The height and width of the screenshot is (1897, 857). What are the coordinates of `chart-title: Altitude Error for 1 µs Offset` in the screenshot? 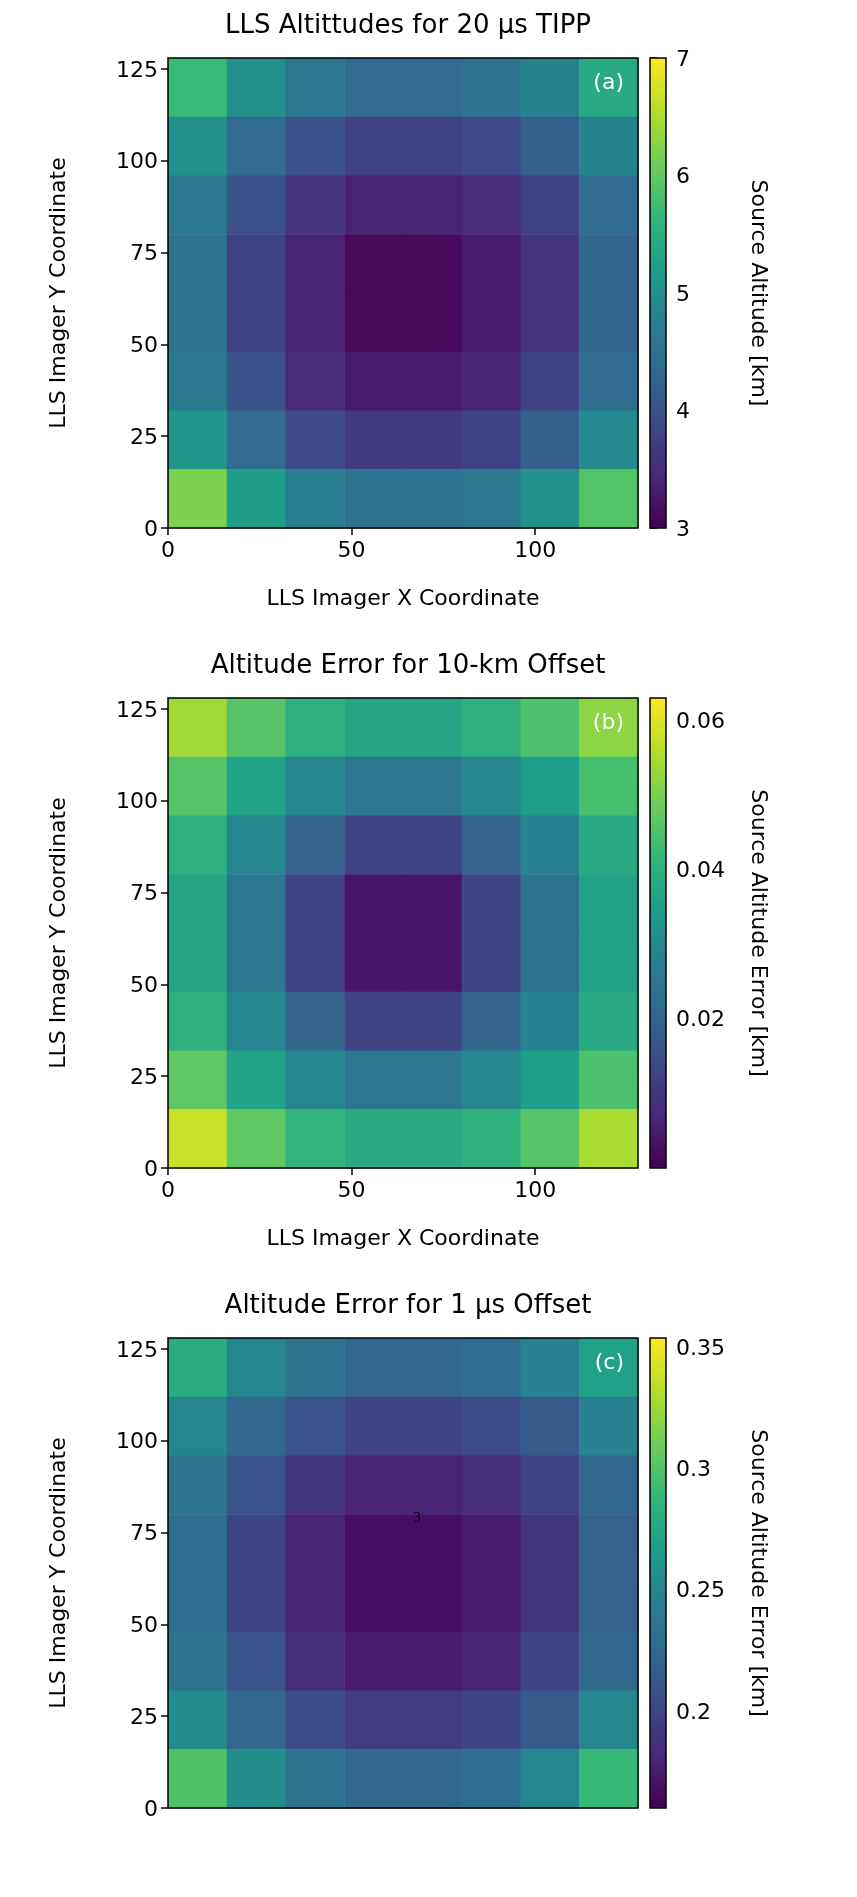 It's located at (408, 1304).